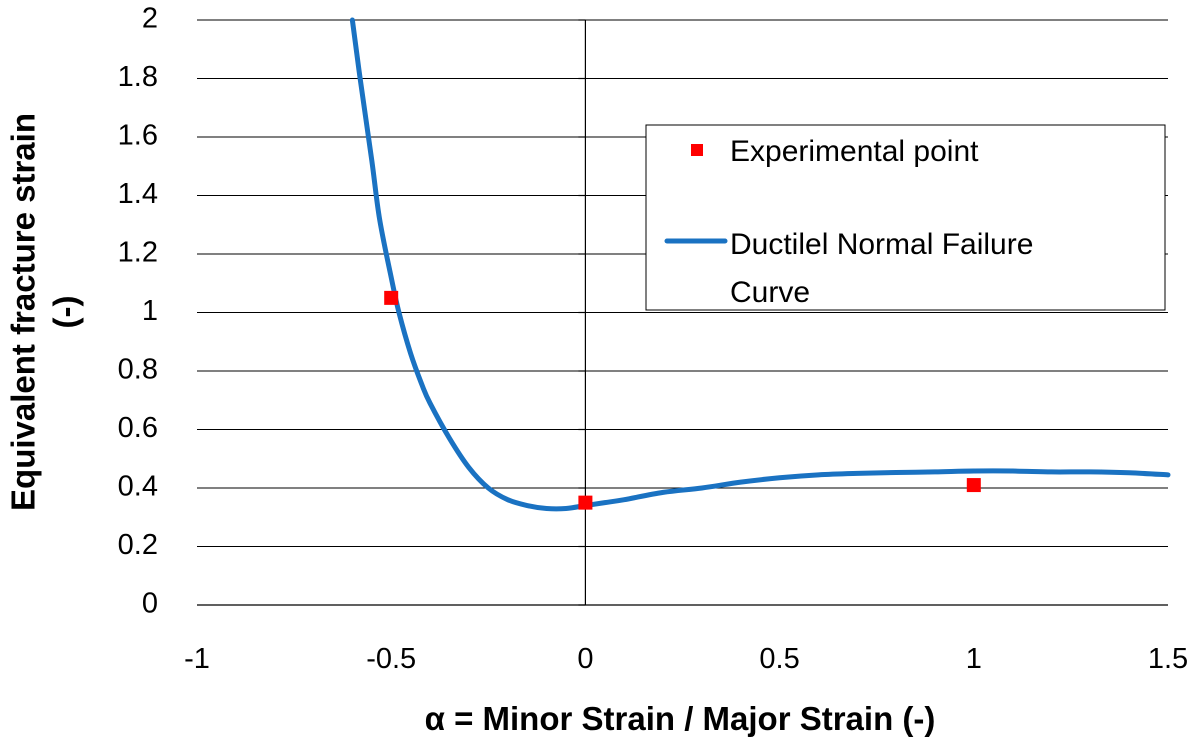 The image size is (1200, 745). Describe the element at coordinates (686, 659) in the screenshot. I see `x-tick-labels: -1 -0.5 0 0.5 1 1.5` at that location.